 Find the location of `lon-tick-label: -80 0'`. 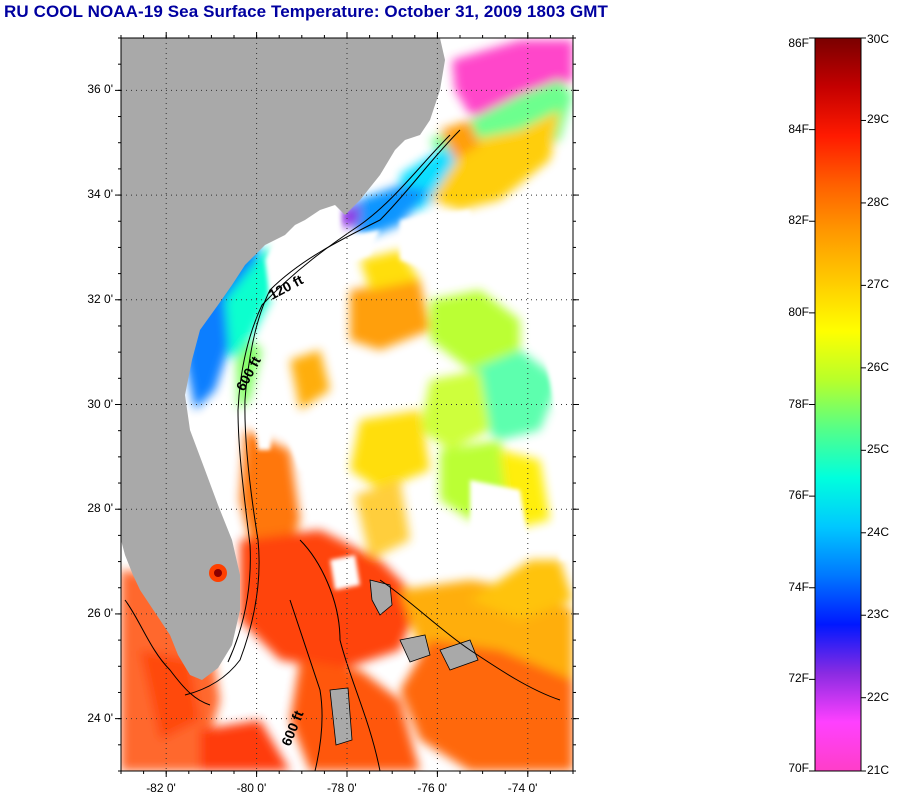

lon-tick-label: -80 0' is located at coordinates (251, 788).